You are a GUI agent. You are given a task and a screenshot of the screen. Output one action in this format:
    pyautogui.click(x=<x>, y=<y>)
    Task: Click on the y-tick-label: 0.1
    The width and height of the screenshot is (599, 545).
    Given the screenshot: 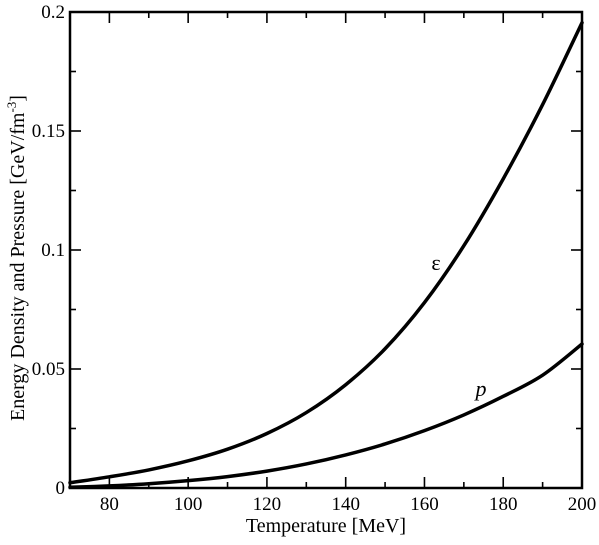 What is the action you would take?
    pyautogui.click(x=53, y=250)
    